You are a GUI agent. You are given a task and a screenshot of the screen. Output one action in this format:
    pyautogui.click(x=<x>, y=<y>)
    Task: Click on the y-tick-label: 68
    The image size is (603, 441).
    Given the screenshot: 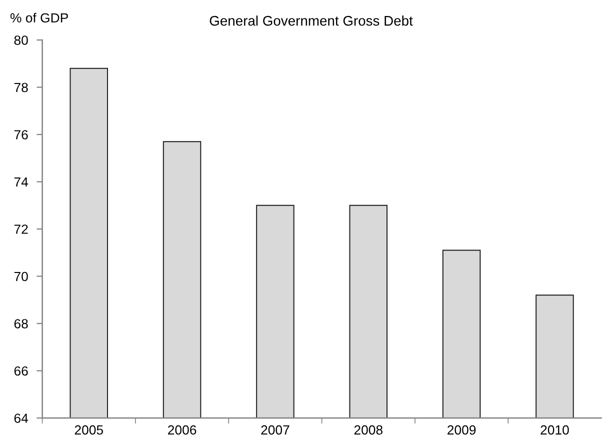 What is the action you would take?
    pyautogui.click(x=21, y=323)
    